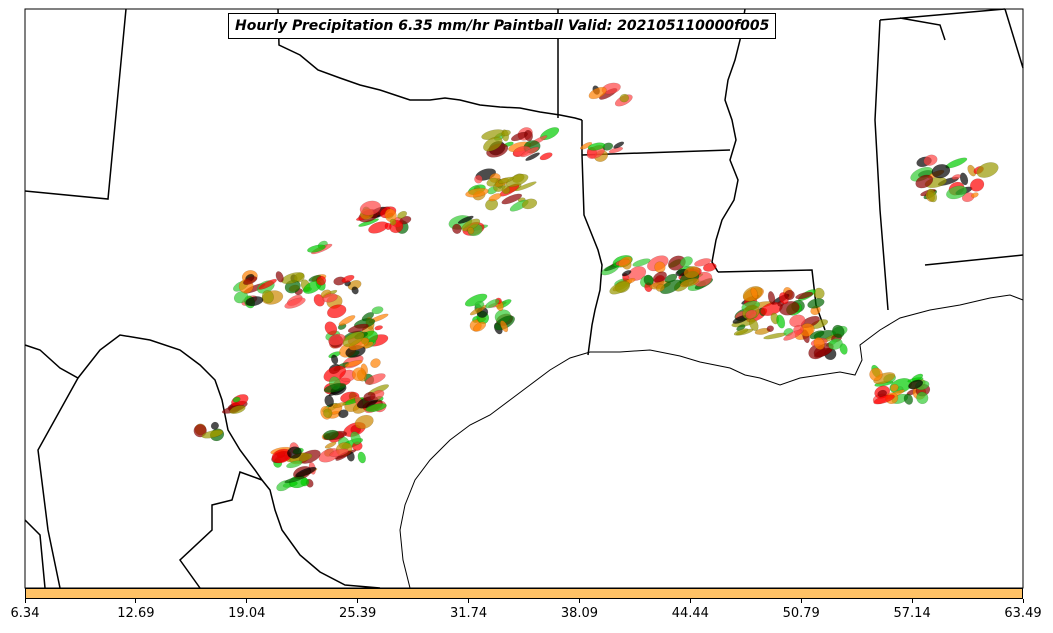  I want to click on border-tn-south, so click(942, 14).